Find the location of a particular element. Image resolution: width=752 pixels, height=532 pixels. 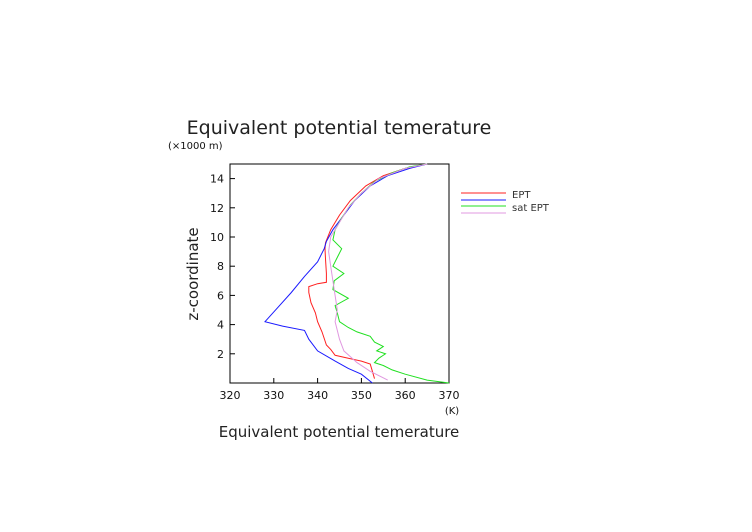

series-lines is located at coordinates (357, 273).